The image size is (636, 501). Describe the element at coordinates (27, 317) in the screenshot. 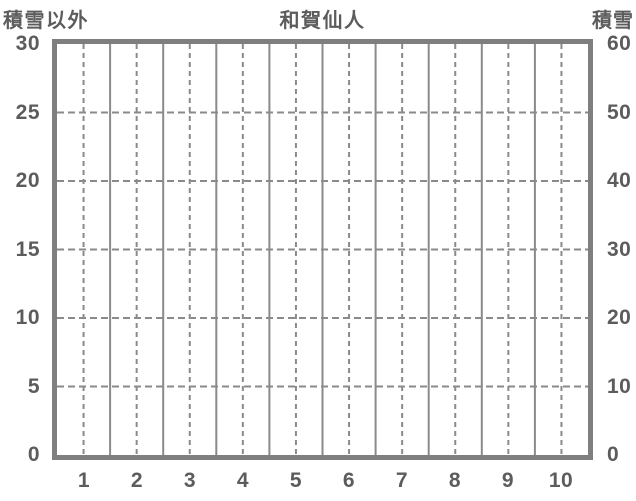

I see `y-tick-label-left: 10` at that location.